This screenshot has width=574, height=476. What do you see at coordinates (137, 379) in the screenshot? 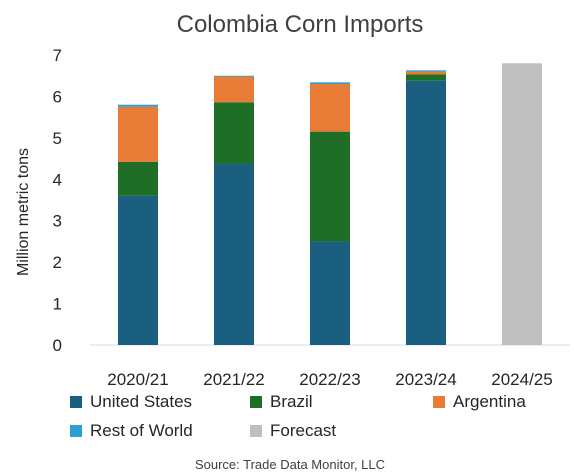
I see `x-tick-label: 2020/21` at bounding box center [137, 379].